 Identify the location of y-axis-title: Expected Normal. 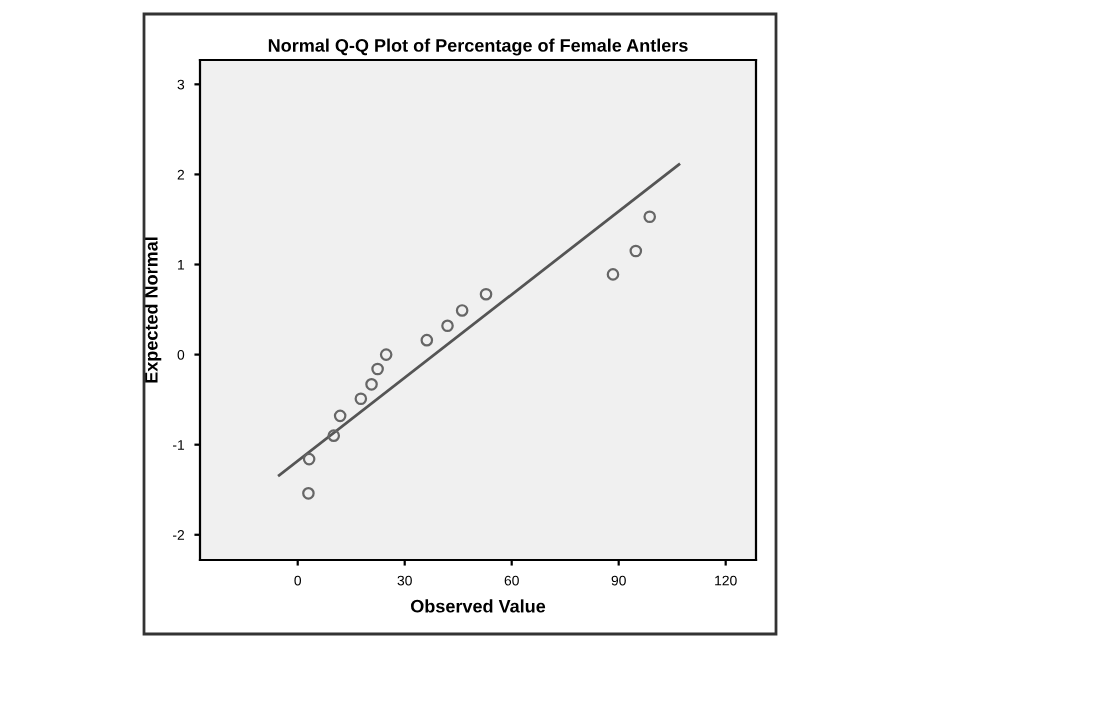
(153, 310).